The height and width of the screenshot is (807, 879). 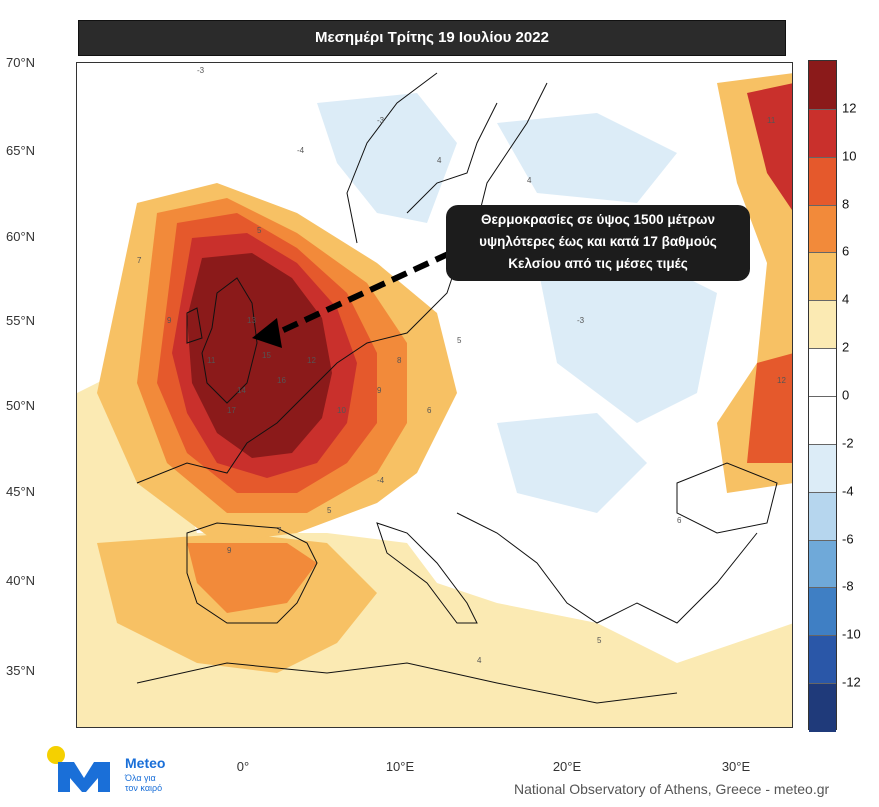 I want to click on lat-label-55: 55°N, so click(x=21, y=320).